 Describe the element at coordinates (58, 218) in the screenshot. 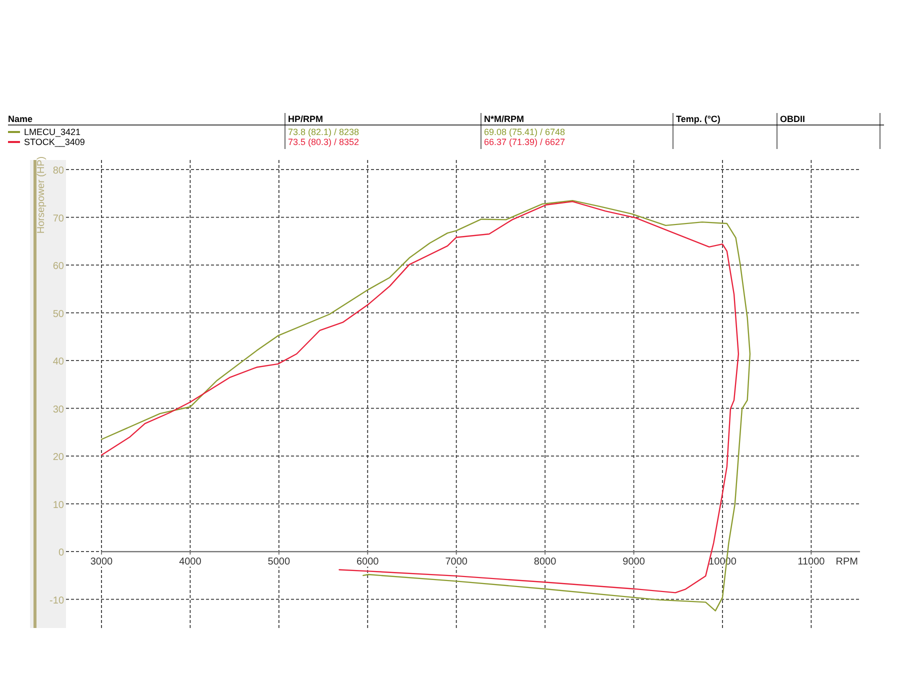

I see `y-tick-label: 70` at that location.